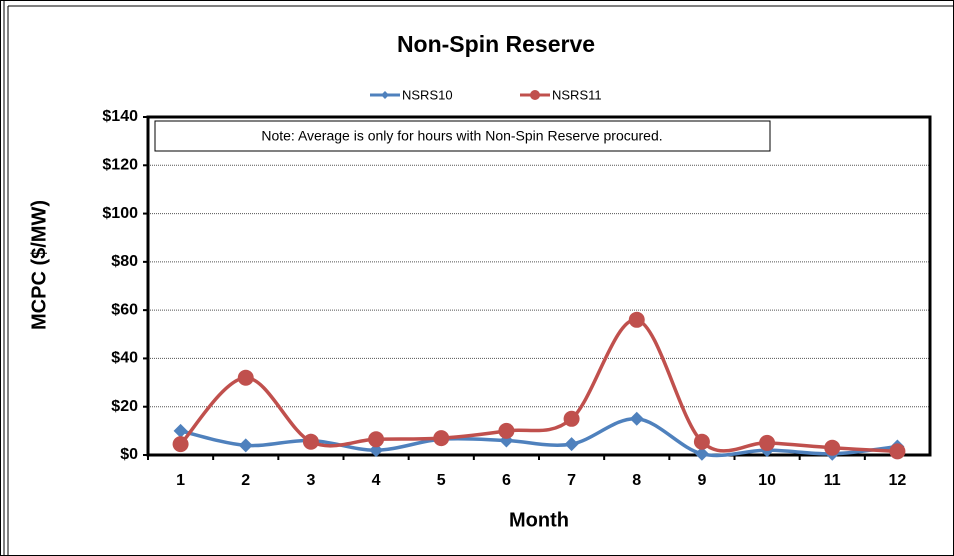 This screenshot has height=556, width=954. What do you see at coordinates (124, 358) in the screenshot?
I see `y-tick-label: $40` at bounding box center [124, 358].